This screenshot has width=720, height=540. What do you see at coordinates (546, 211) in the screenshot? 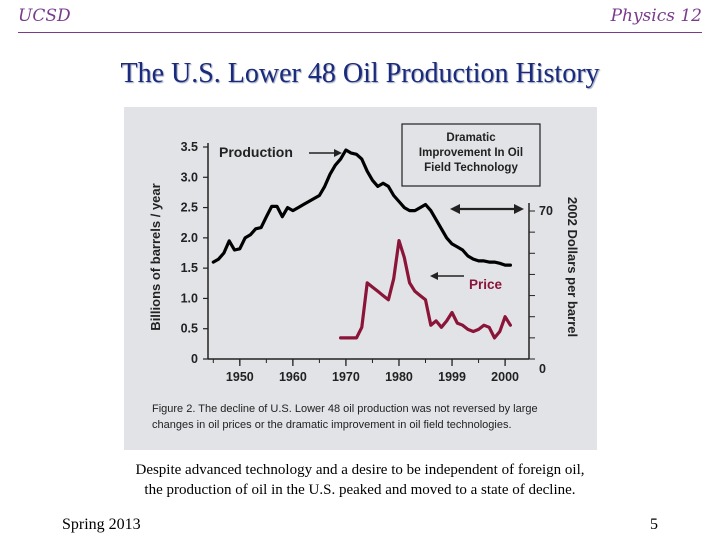
I see `right-tick-label: 70` at bounding box center [546, 211].